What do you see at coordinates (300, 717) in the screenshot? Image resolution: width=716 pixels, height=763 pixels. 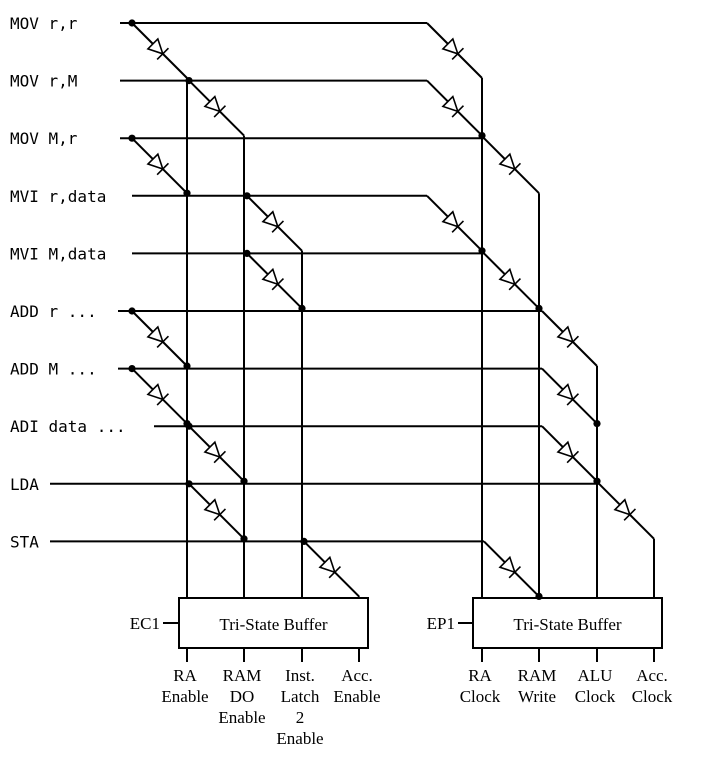 I see `output-label-line: 2` at bounding box center [300, 717].